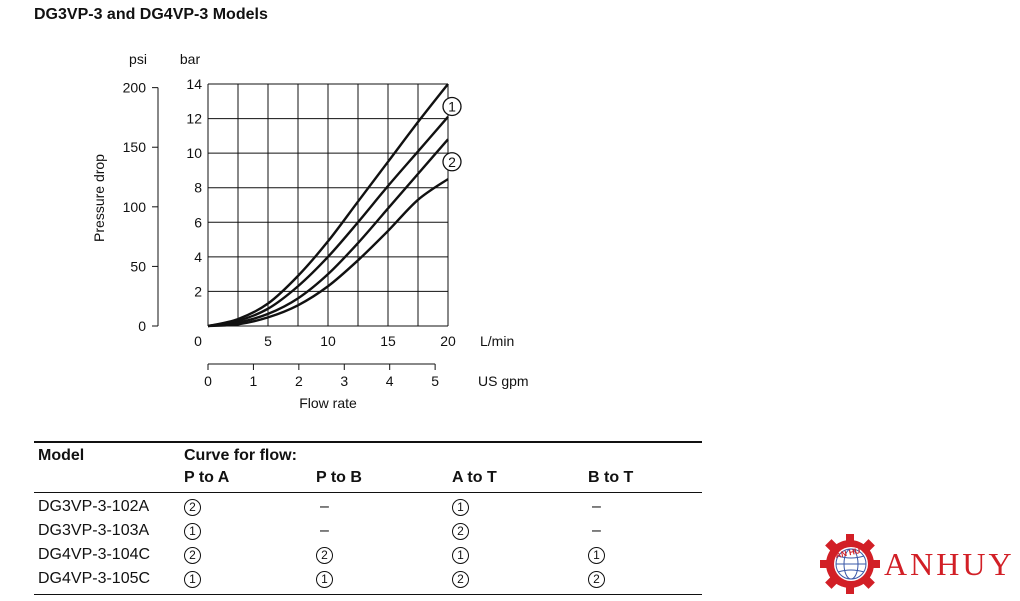  Describe the element at coordinates (135, 207) in the screenshot. I see `y-tick-label-psi: 100` at that location.